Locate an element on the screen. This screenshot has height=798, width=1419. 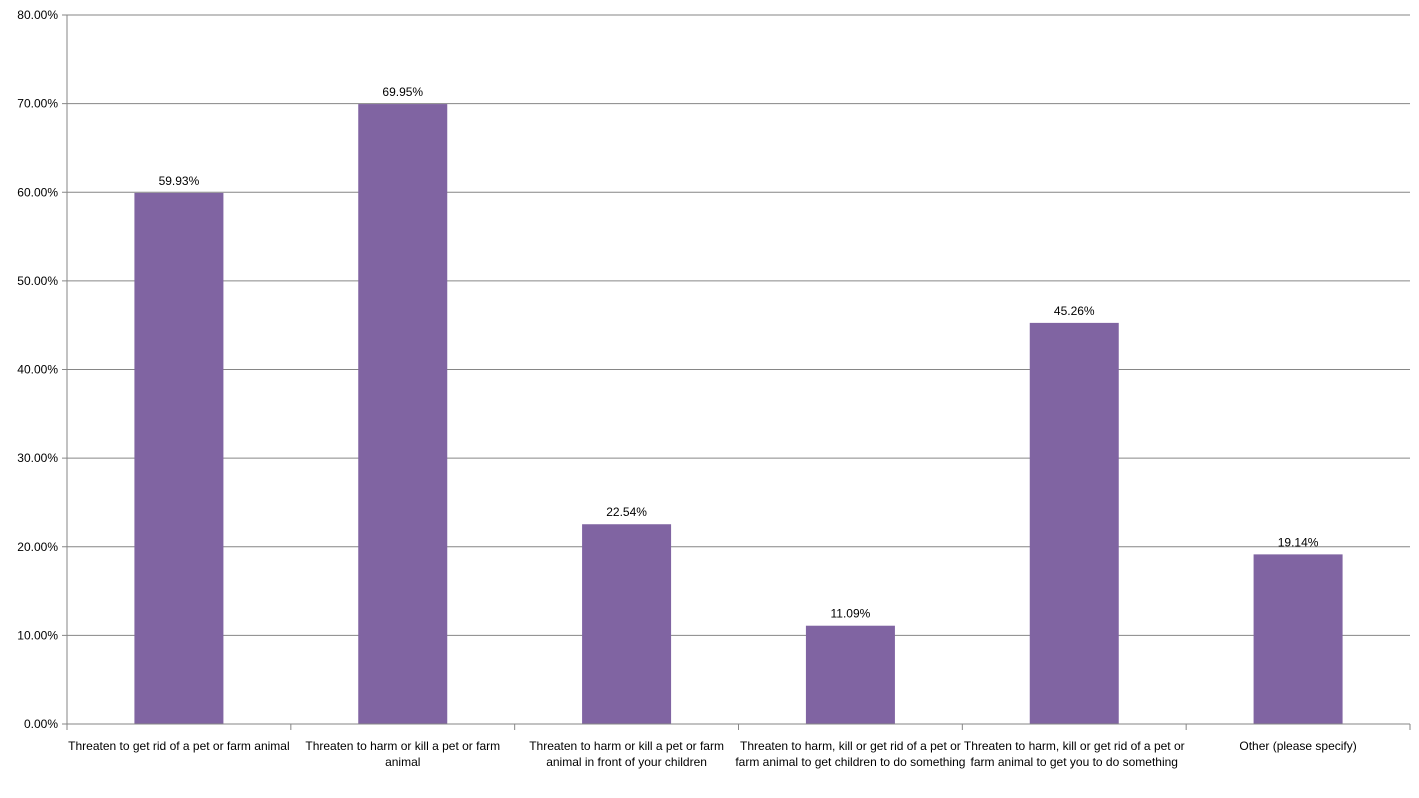
y-tick-label: 70.00% is located at coordinates (37, 104).